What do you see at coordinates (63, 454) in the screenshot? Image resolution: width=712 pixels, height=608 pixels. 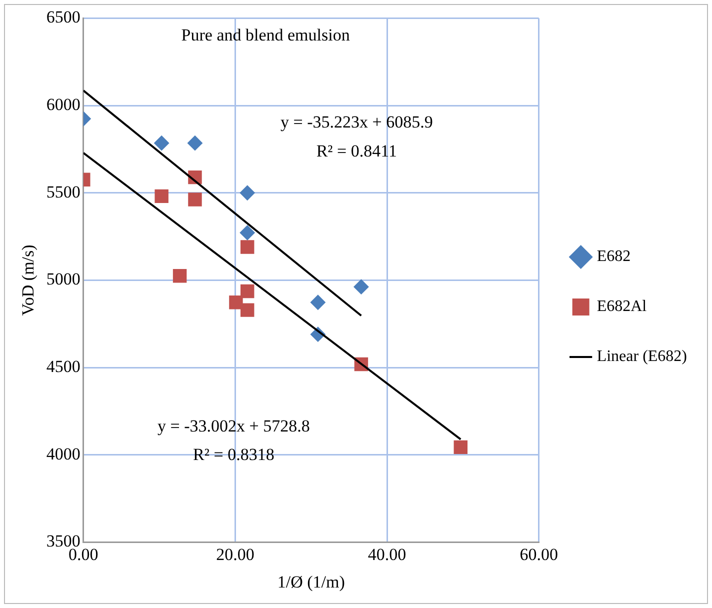 I see `y-tick-label: 4000` at bounding box center [63, 454].